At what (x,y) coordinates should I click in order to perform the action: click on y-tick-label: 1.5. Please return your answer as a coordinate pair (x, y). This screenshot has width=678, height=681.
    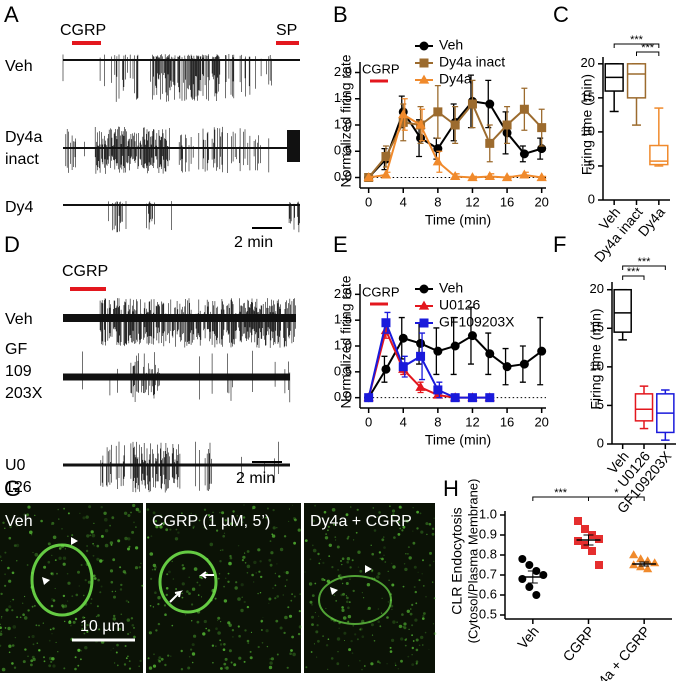
    Looking at the image, I should click on (343, 97).